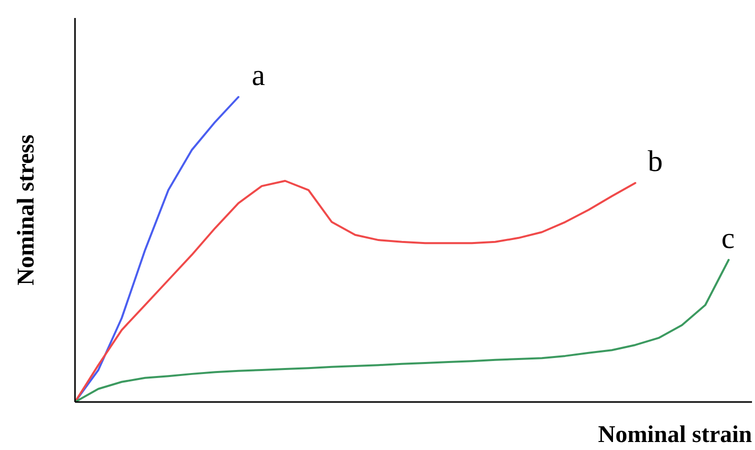 This screenshot has height=450, width=755. What do you see at coordinates (728, 238) in the screenshot?
I see `series-label: c` at bounding box center [728, 238].